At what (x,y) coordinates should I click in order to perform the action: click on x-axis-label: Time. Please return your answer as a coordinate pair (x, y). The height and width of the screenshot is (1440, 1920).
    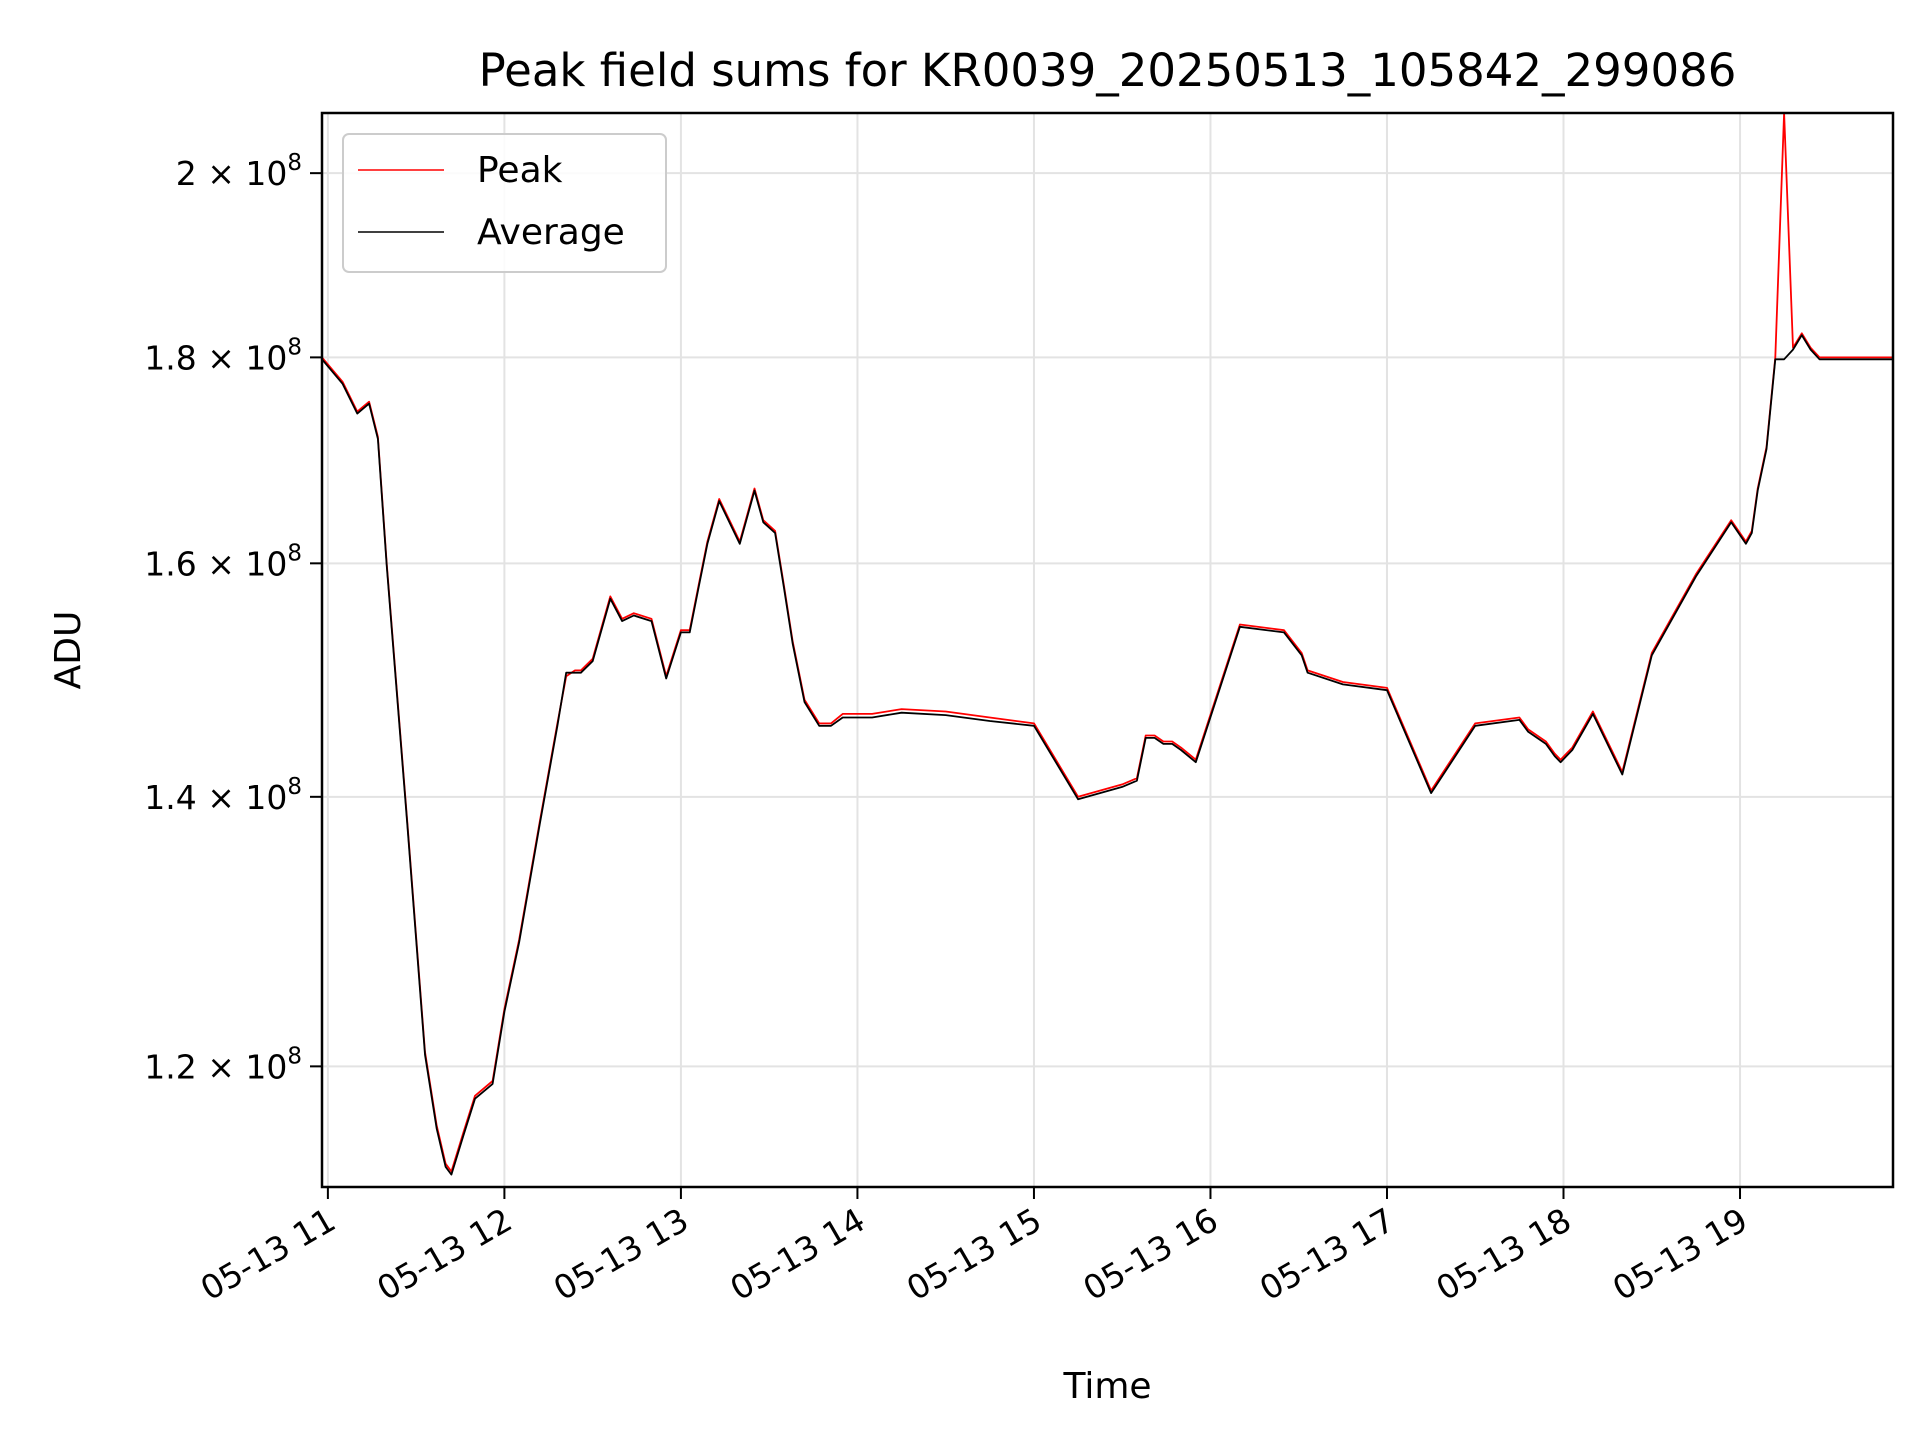
    Looking at the image, I should click on (1106, 1386).